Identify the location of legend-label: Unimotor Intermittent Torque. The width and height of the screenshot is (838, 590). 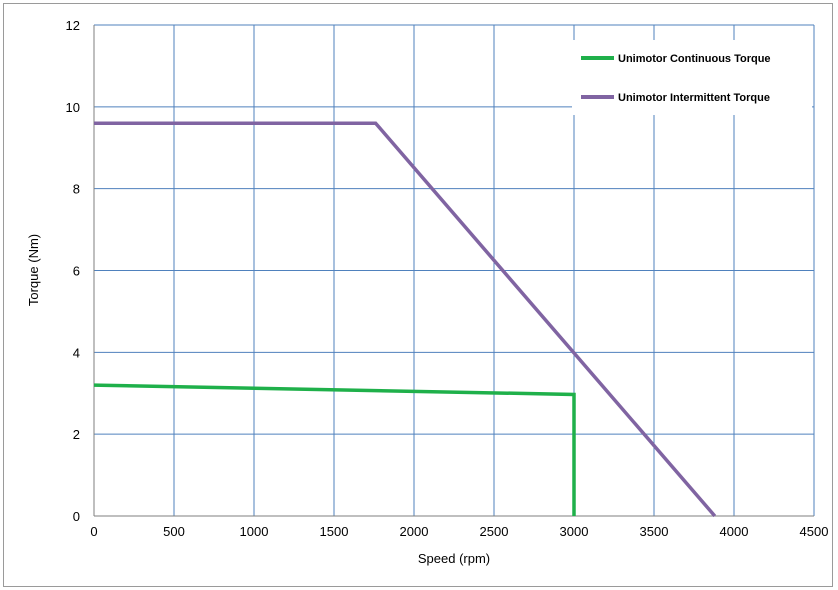
(694, 98).